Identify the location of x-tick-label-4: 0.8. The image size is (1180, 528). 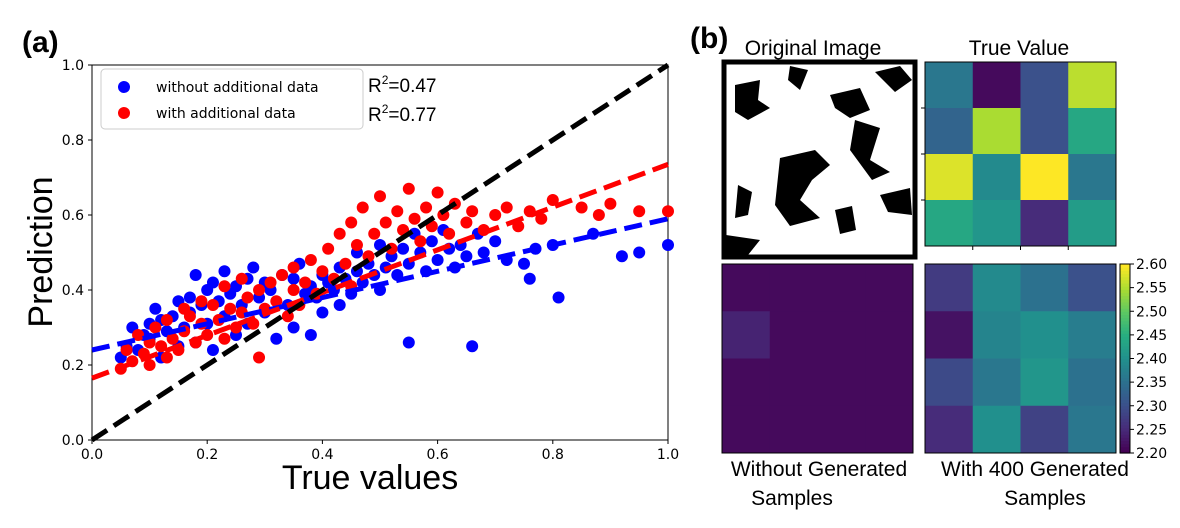
(553, 455).